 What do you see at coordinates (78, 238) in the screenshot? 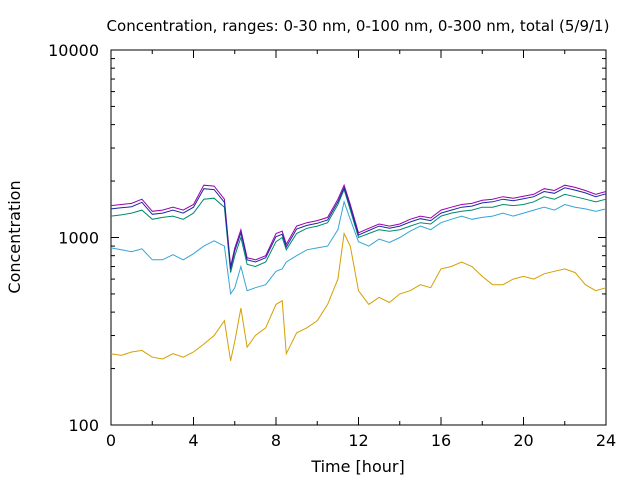
I see `y-tick-label: 1000` at bounding box center [78, 238].